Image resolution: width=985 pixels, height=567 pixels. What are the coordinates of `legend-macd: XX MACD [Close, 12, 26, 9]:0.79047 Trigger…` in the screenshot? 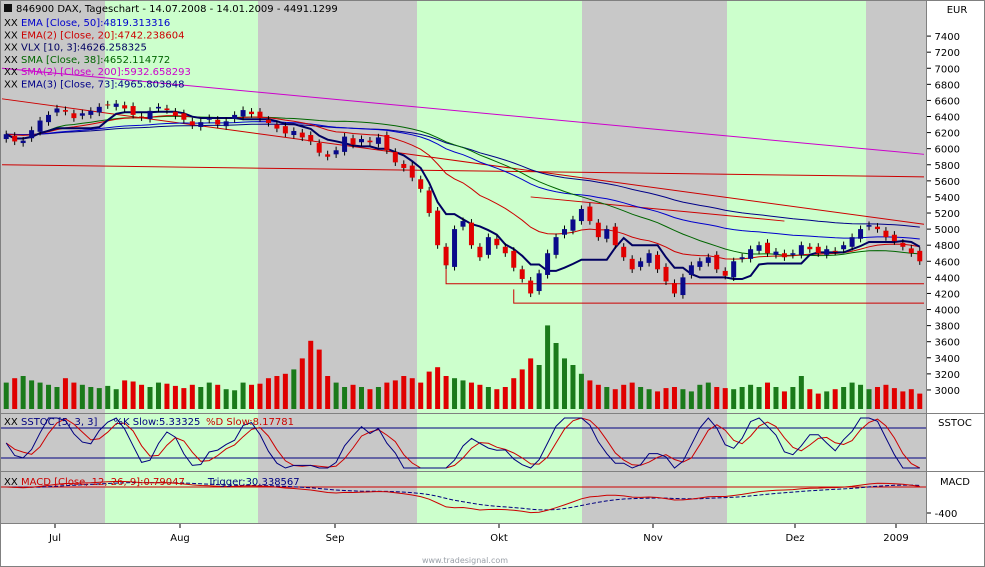 It's located at (152, 482).